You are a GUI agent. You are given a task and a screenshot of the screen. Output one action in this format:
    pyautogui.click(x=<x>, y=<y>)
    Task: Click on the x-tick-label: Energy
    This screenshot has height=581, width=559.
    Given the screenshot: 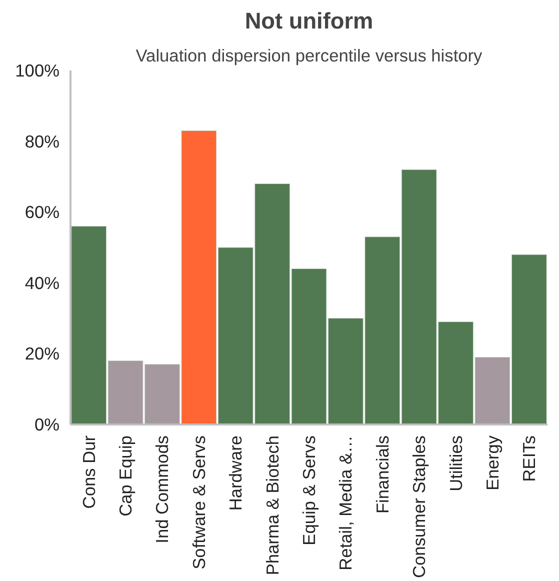 What is the action you would take?
    pyautogui.click(x=492, y=462)
    